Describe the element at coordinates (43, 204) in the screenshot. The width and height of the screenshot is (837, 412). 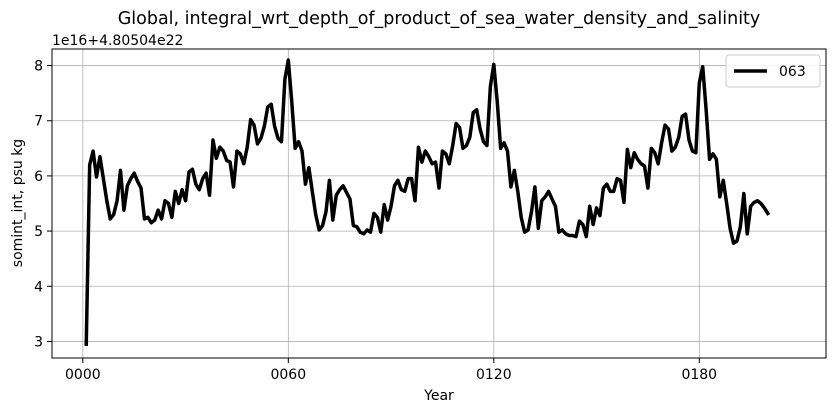
I see `y-axis-ticks: 3 4 5 6 7 8` at that location.